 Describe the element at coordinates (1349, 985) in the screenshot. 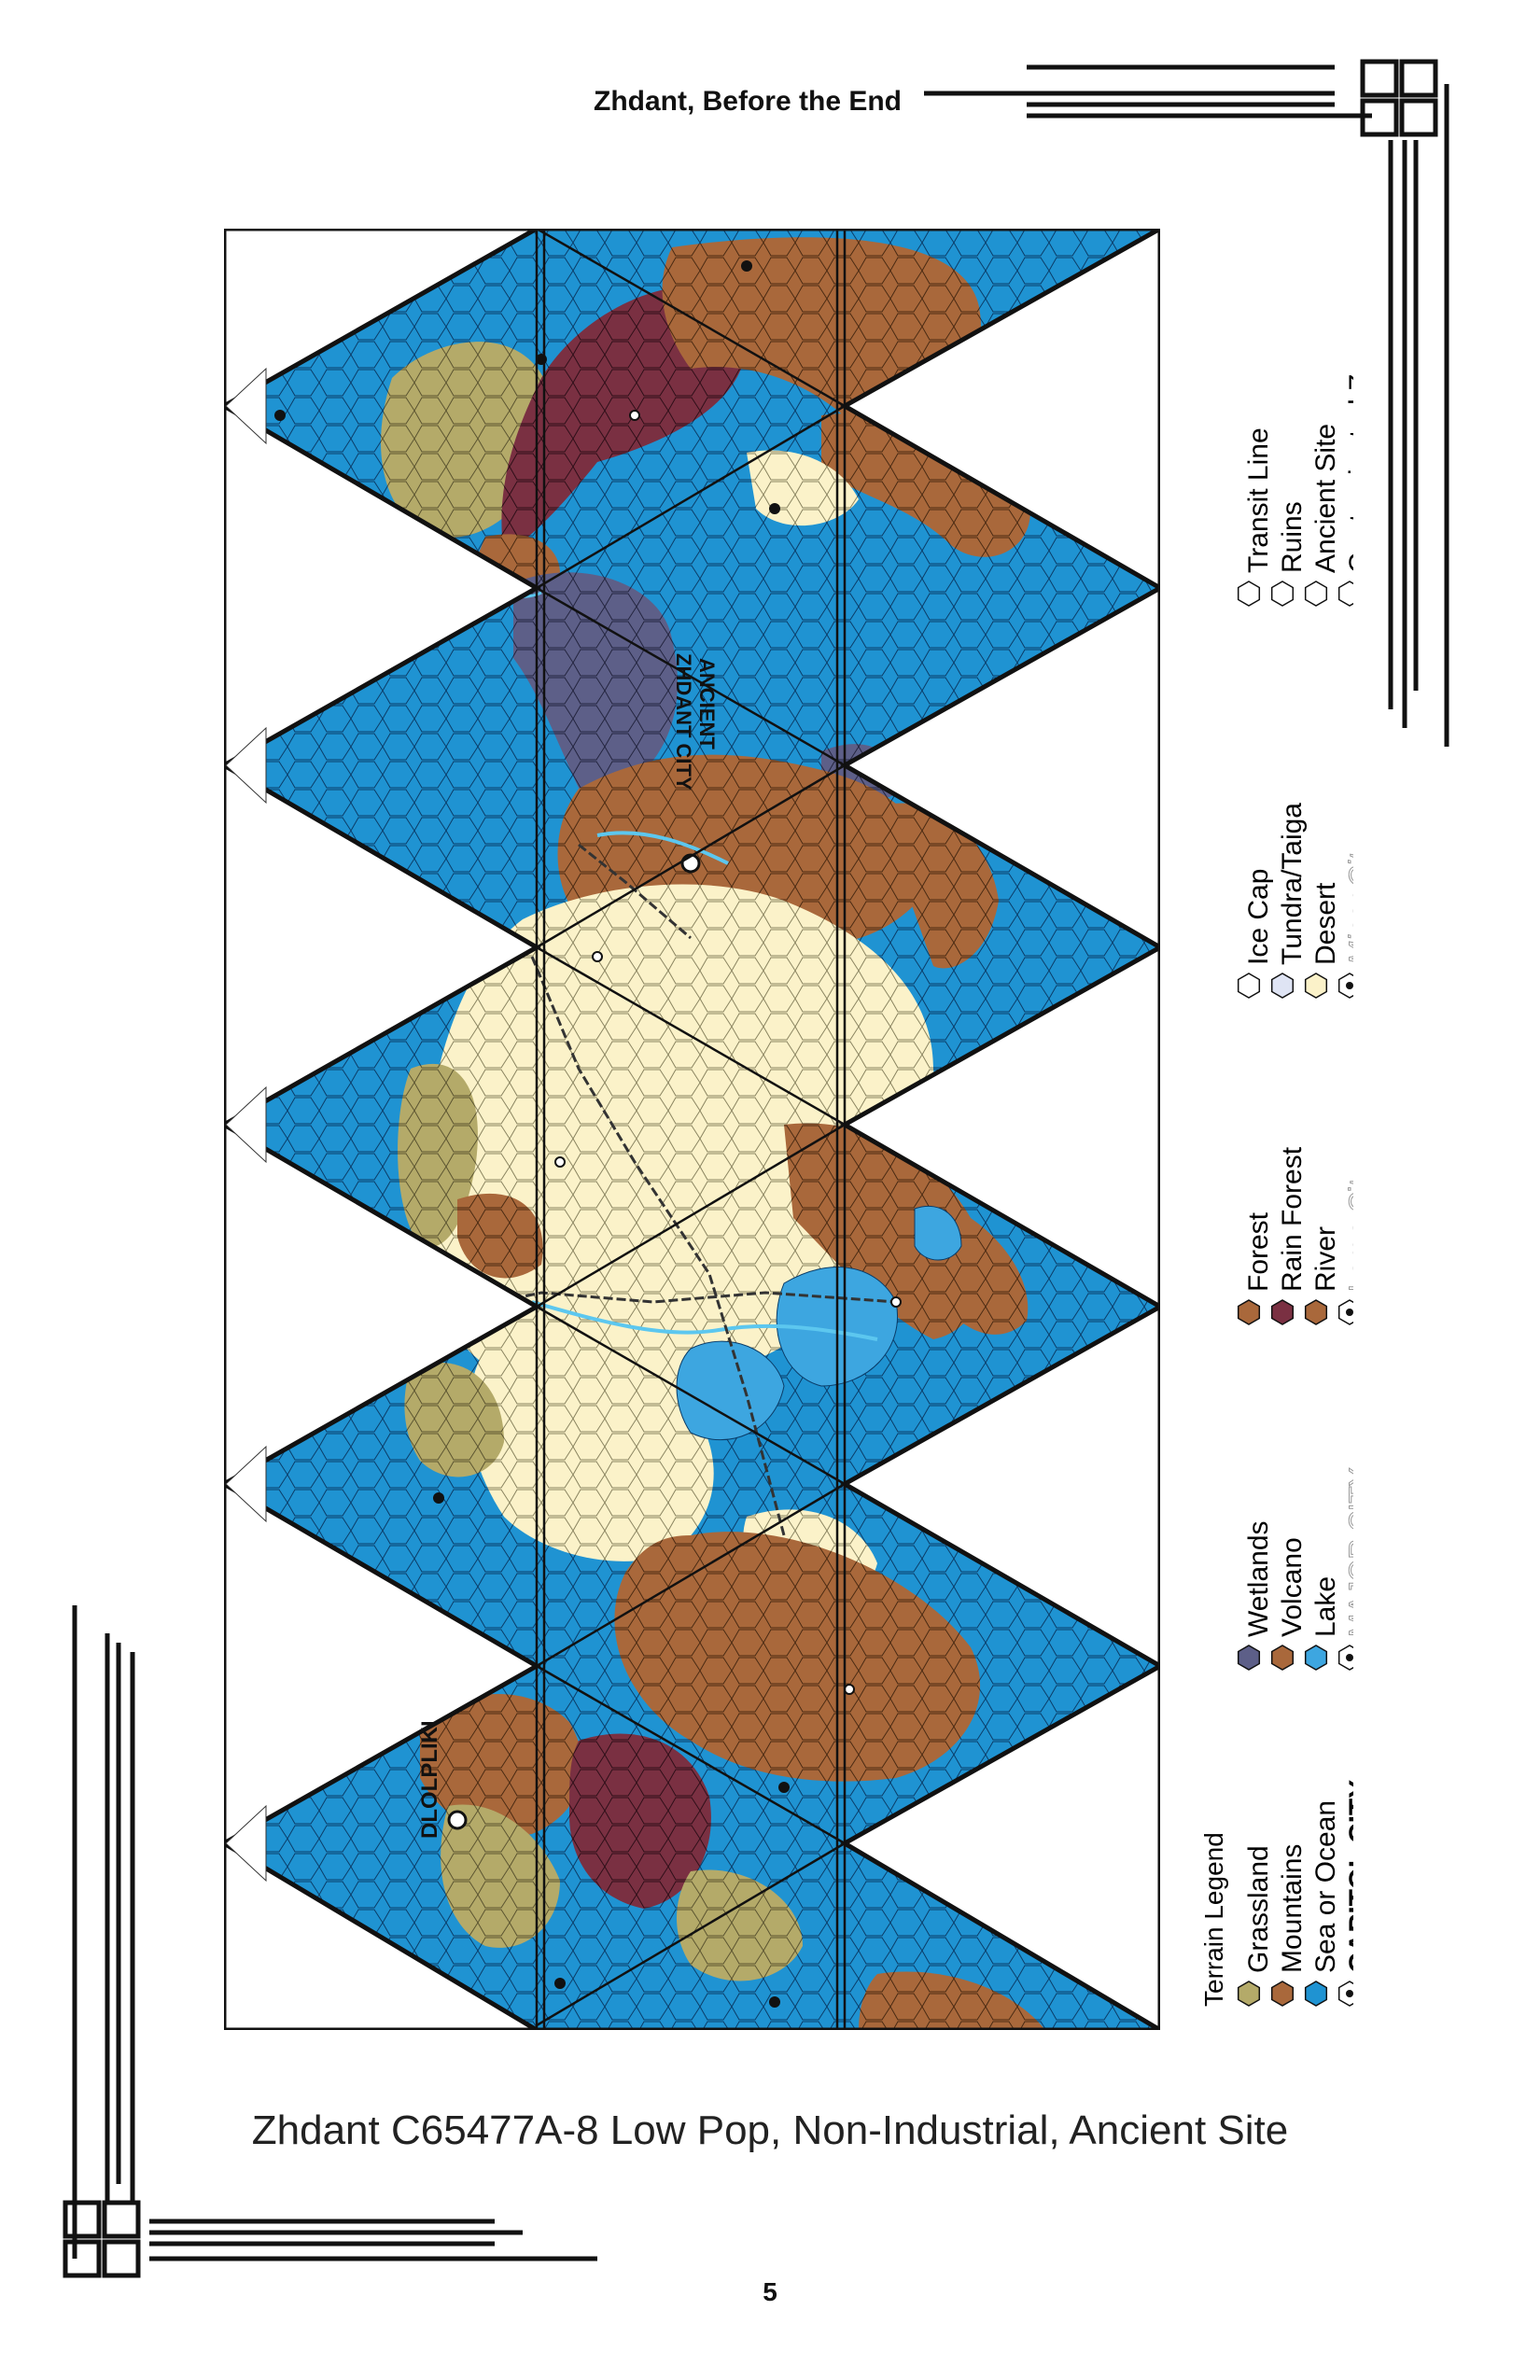

I see `minor-city-hex-icon-dot` at that location.